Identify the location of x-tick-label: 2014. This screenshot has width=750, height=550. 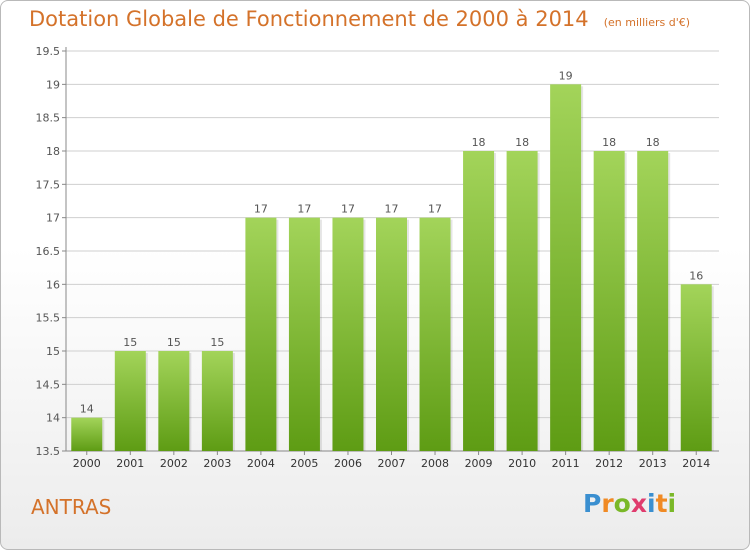
(696, 463).